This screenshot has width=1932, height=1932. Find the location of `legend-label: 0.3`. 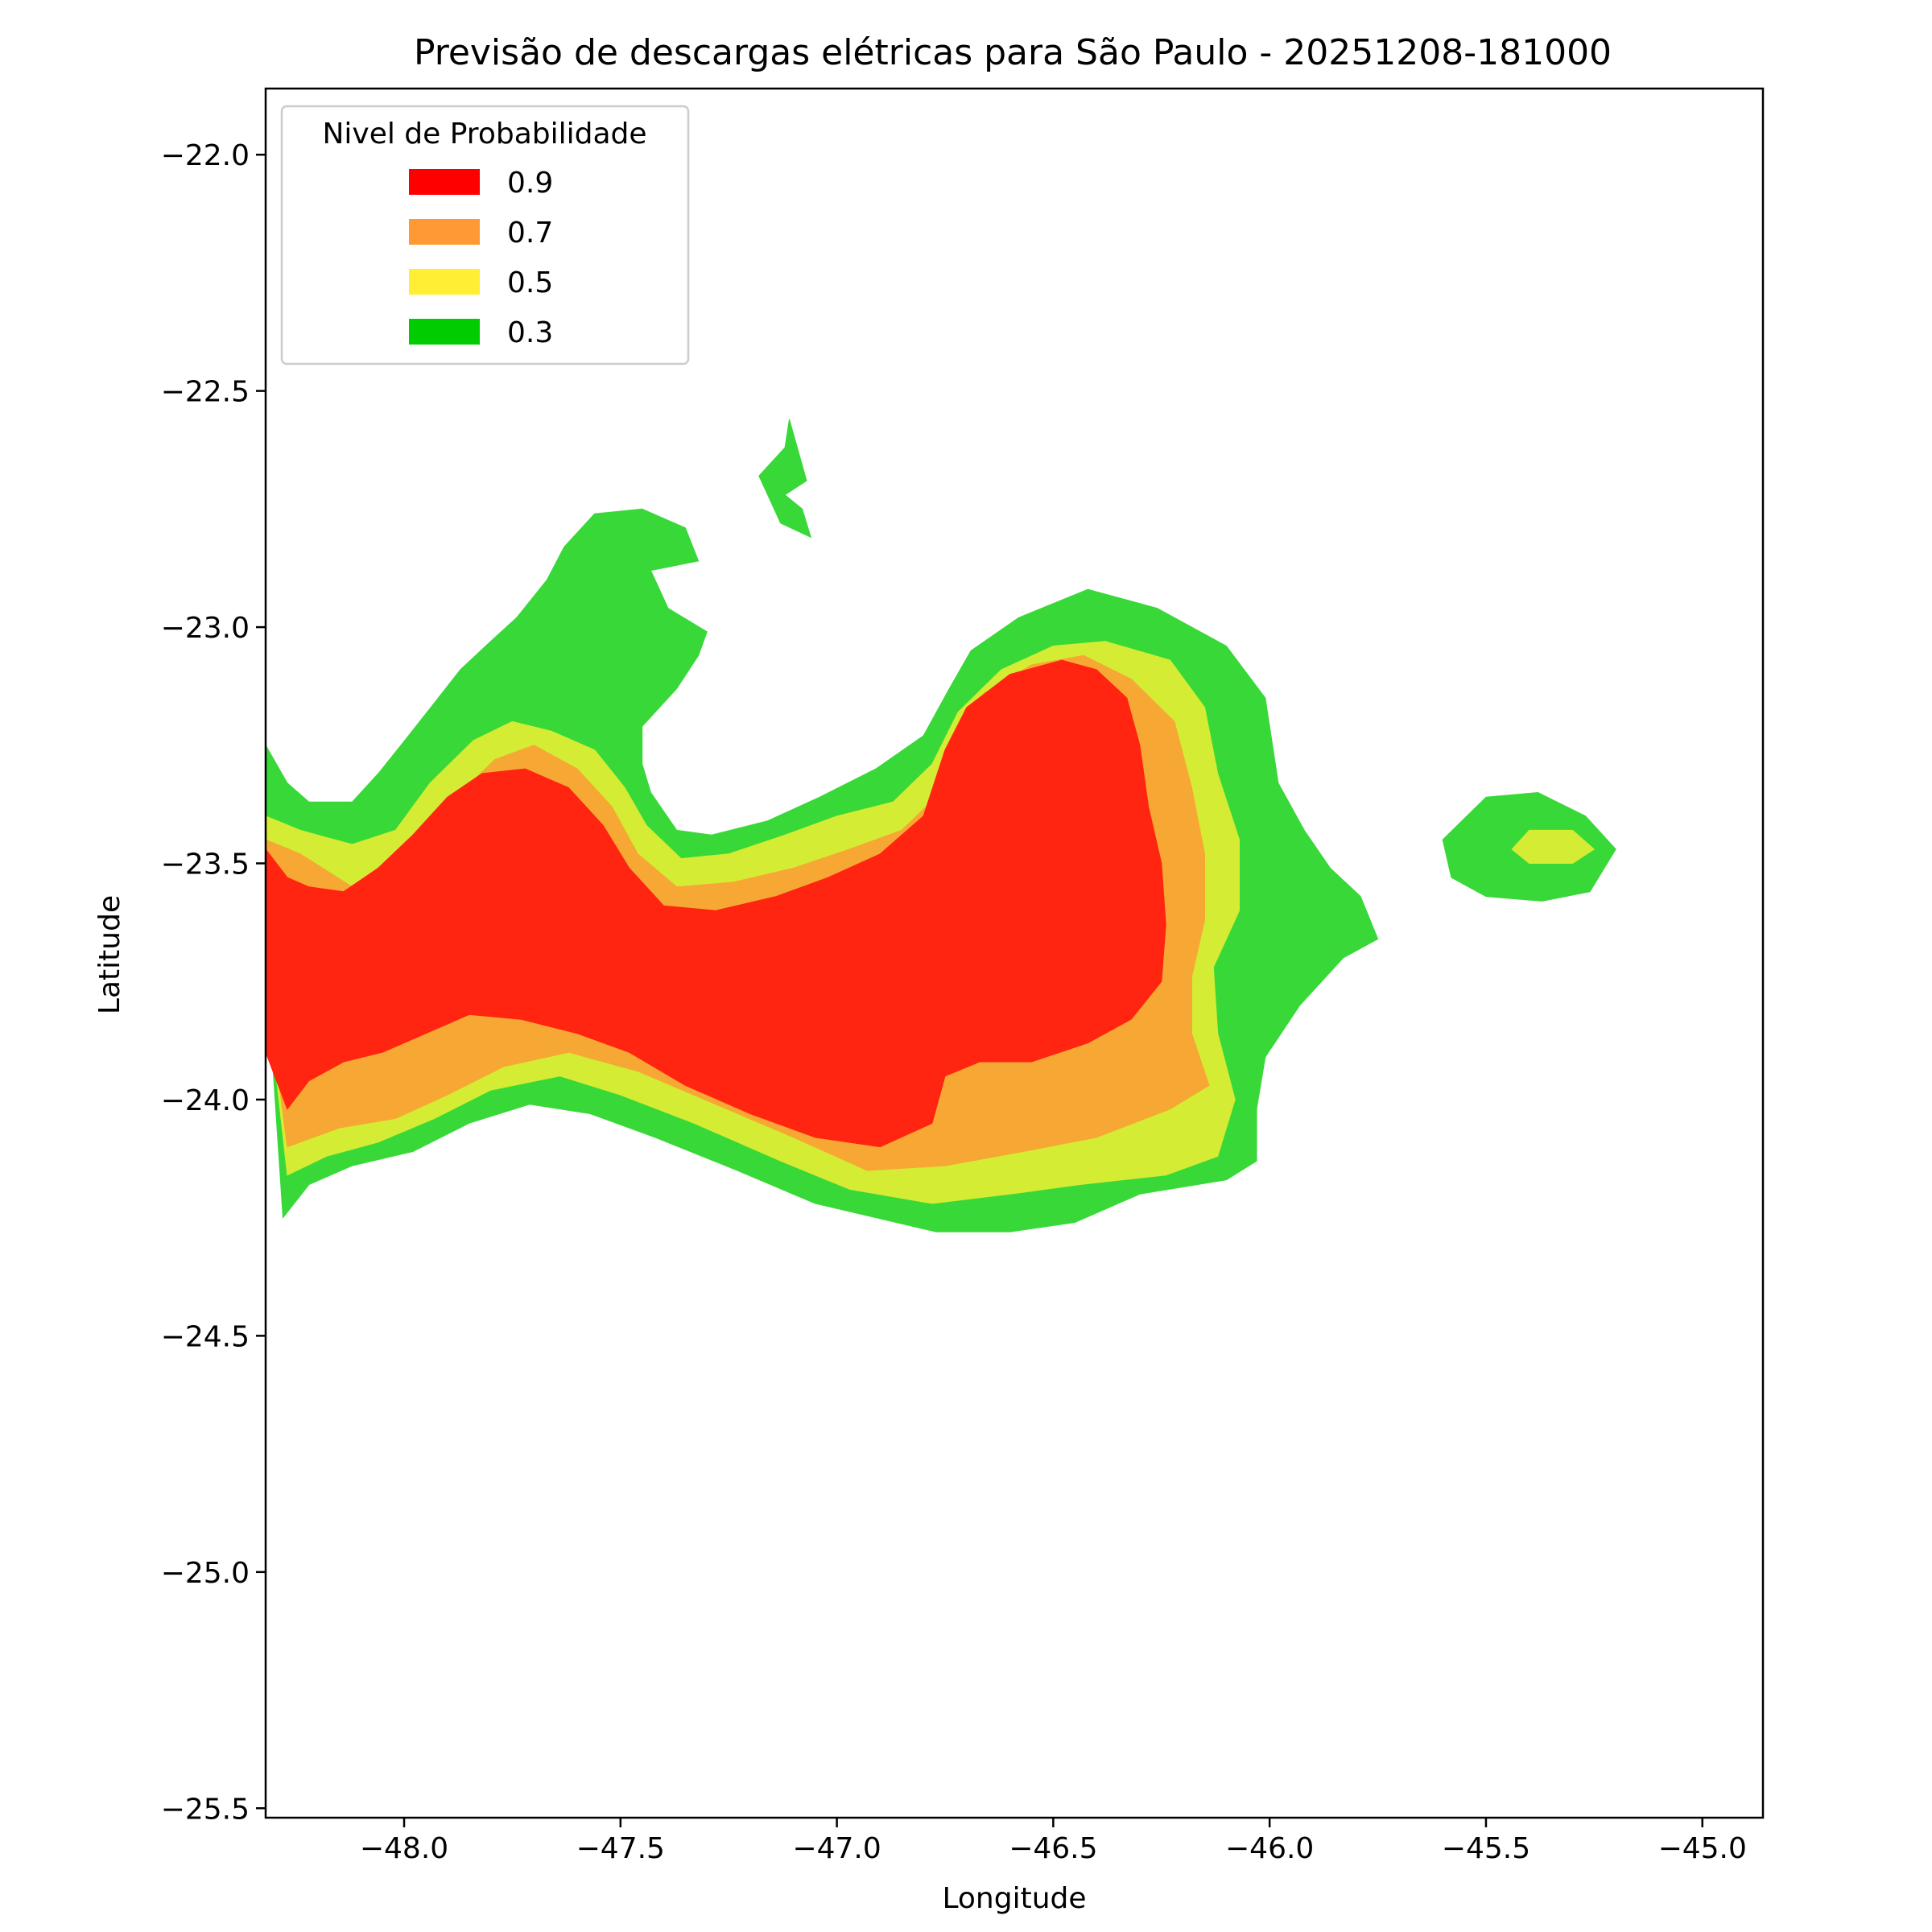

legend-label: 0.3 is located at coordinates (530, 332).